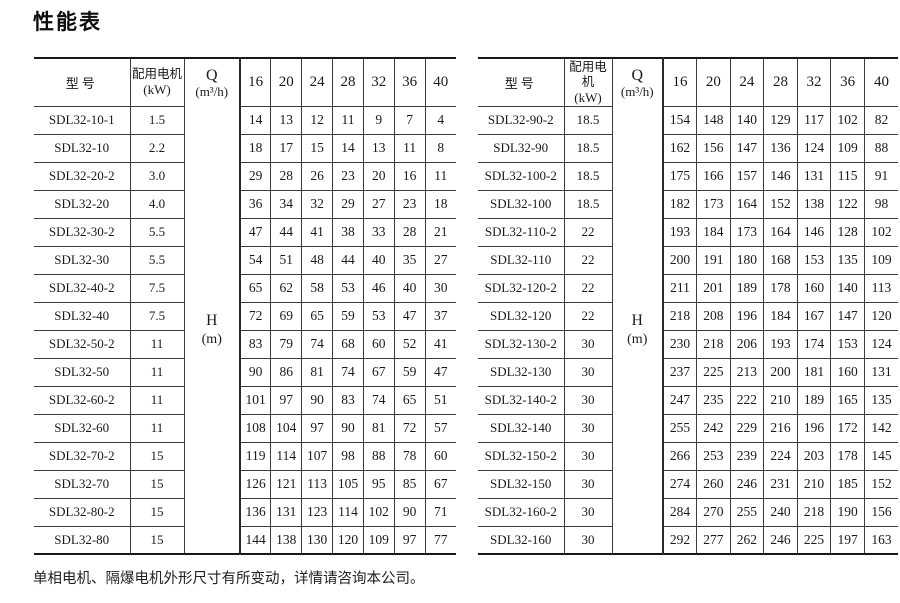 This screenshot has width=900, height=603. What do you see at coordinates (680, 484) in the screenshot?
I see `head-value-cell: 274` at bounding box center [680, 484].